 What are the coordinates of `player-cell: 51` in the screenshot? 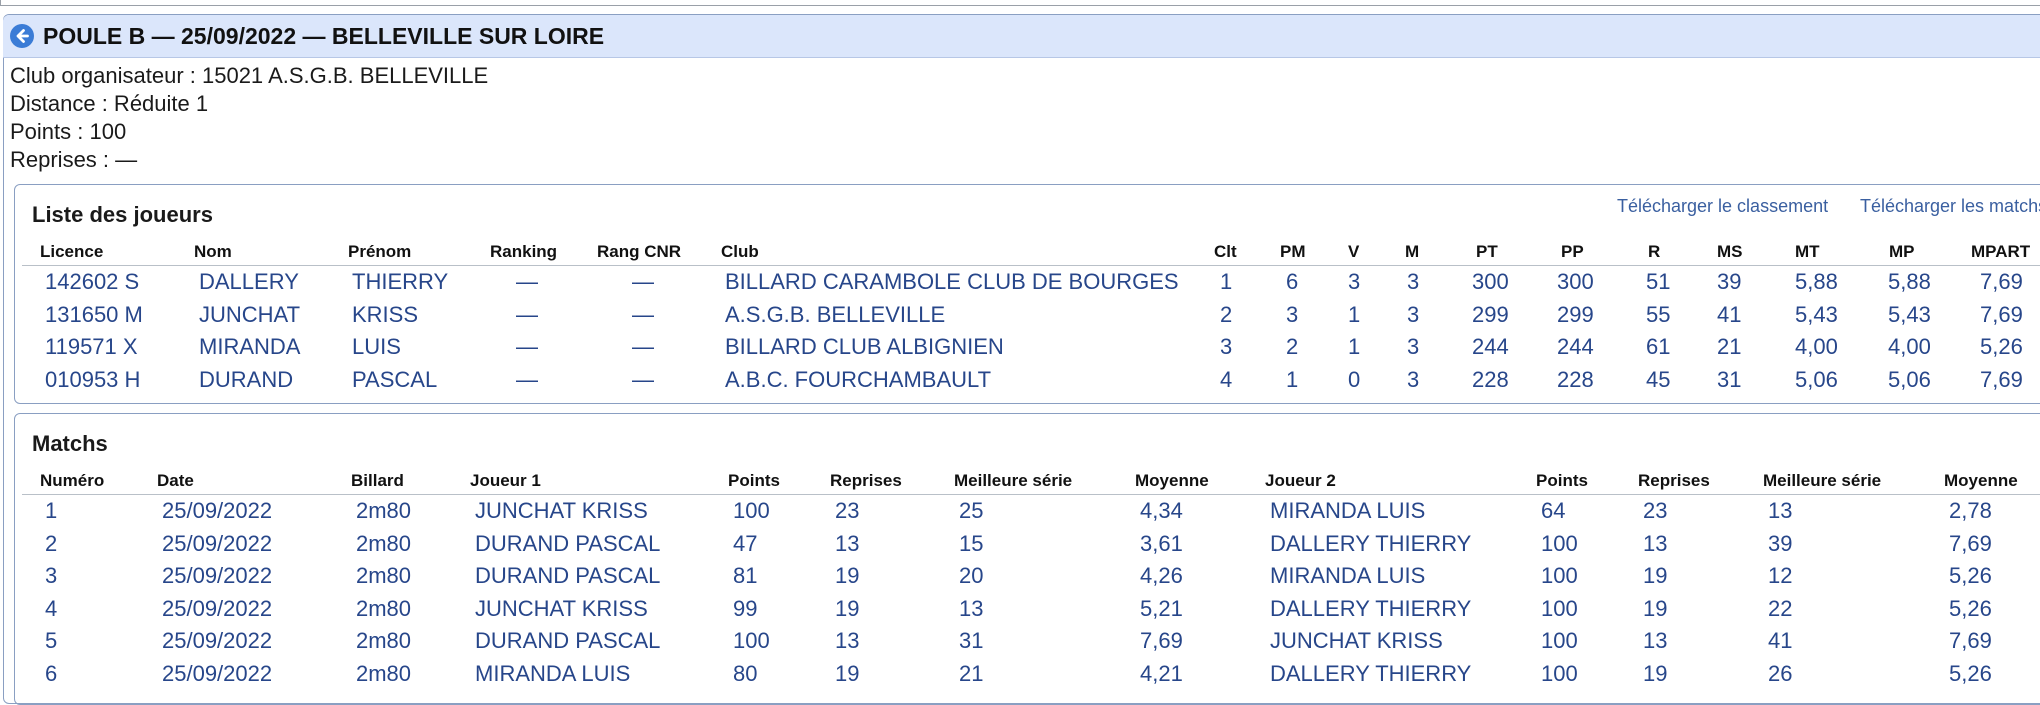 It's located at (1658, 281).